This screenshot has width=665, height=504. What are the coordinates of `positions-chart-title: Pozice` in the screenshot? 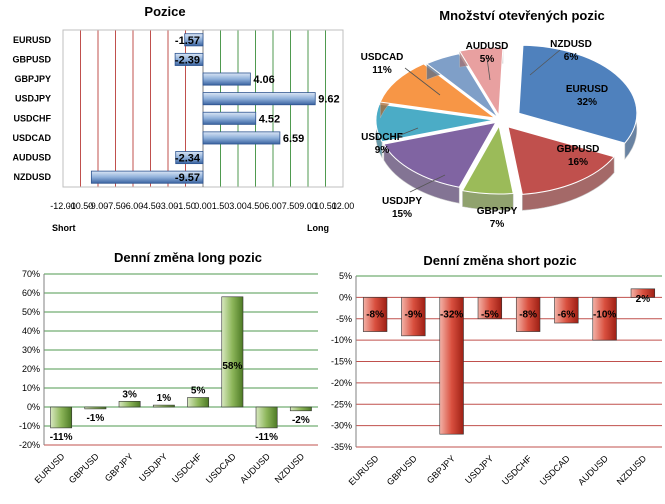 It's located at (164, 11).